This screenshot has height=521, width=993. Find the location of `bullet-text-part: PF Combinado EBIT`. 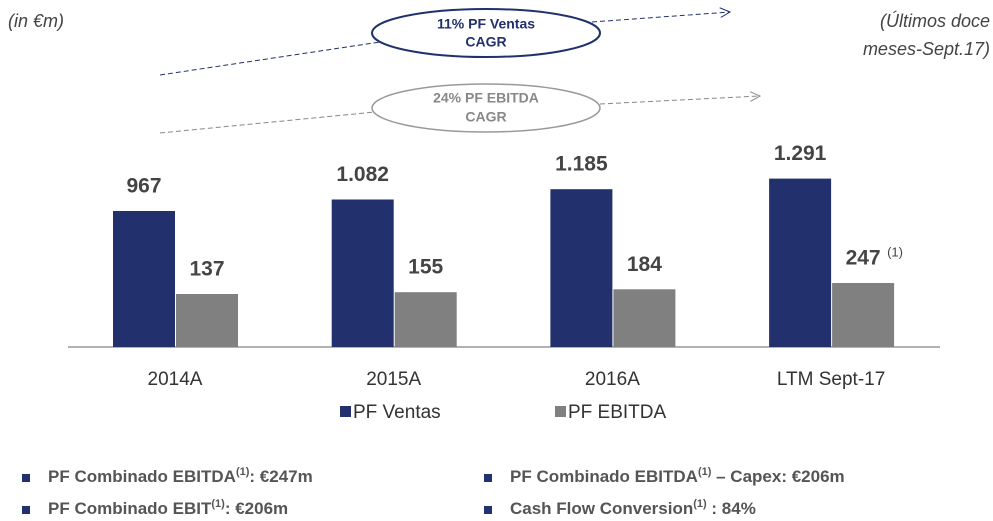

bullet-text-part: PF Combinado EBIT is located at coordinates (130, 508).